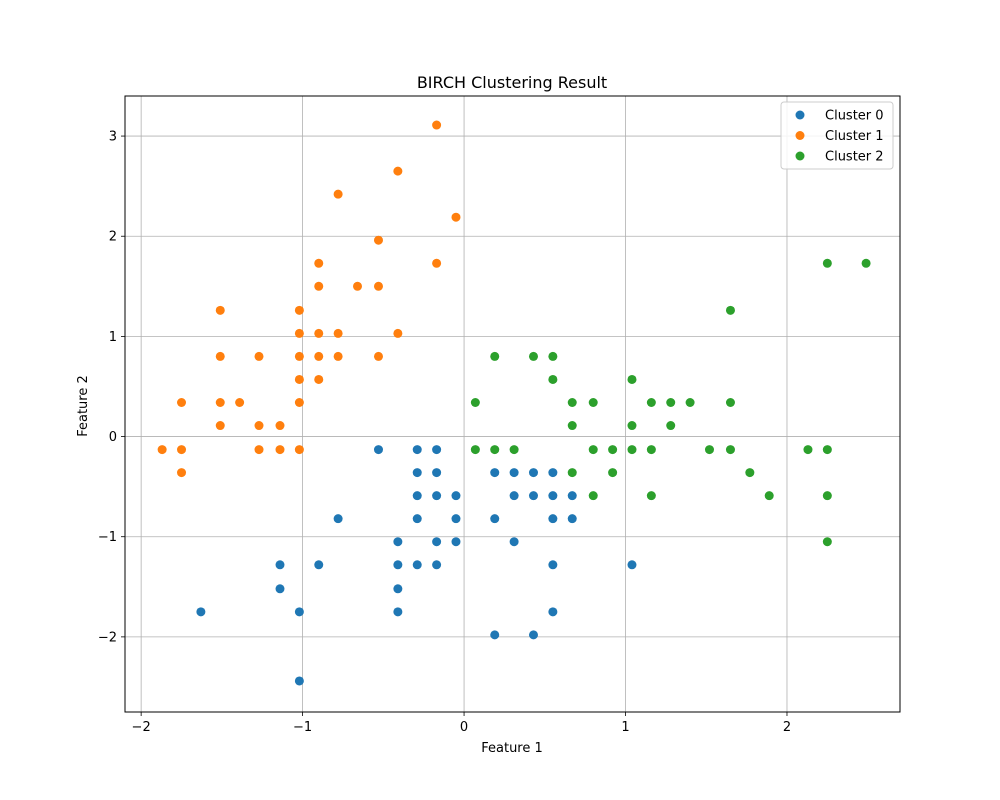 This screenshot has height=800, width=1000. What do you see at coordinates (464, 727) in the screenshot?
I see `x-tick-label: 0` at bounding box center [464, 727].